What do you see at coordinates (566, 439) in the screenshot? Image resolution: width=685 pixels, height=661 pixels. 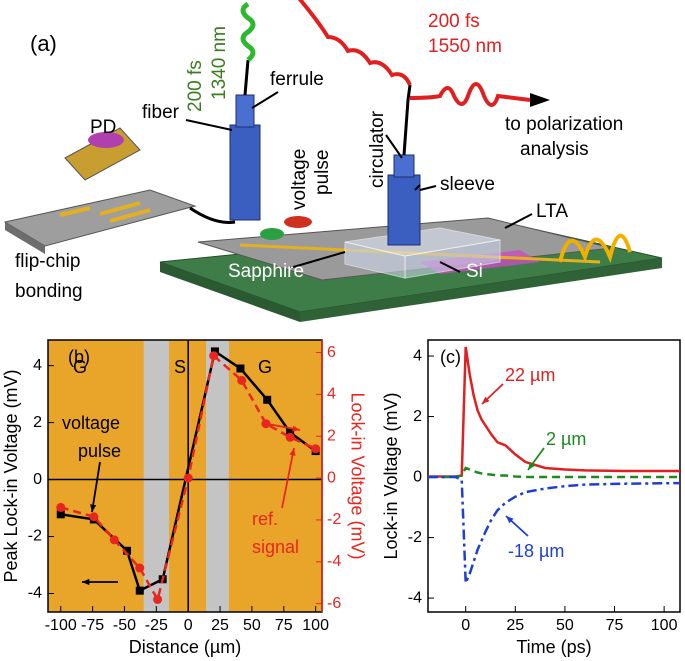 I see `series-label: 2 µm` at bounding box center [566, 439].